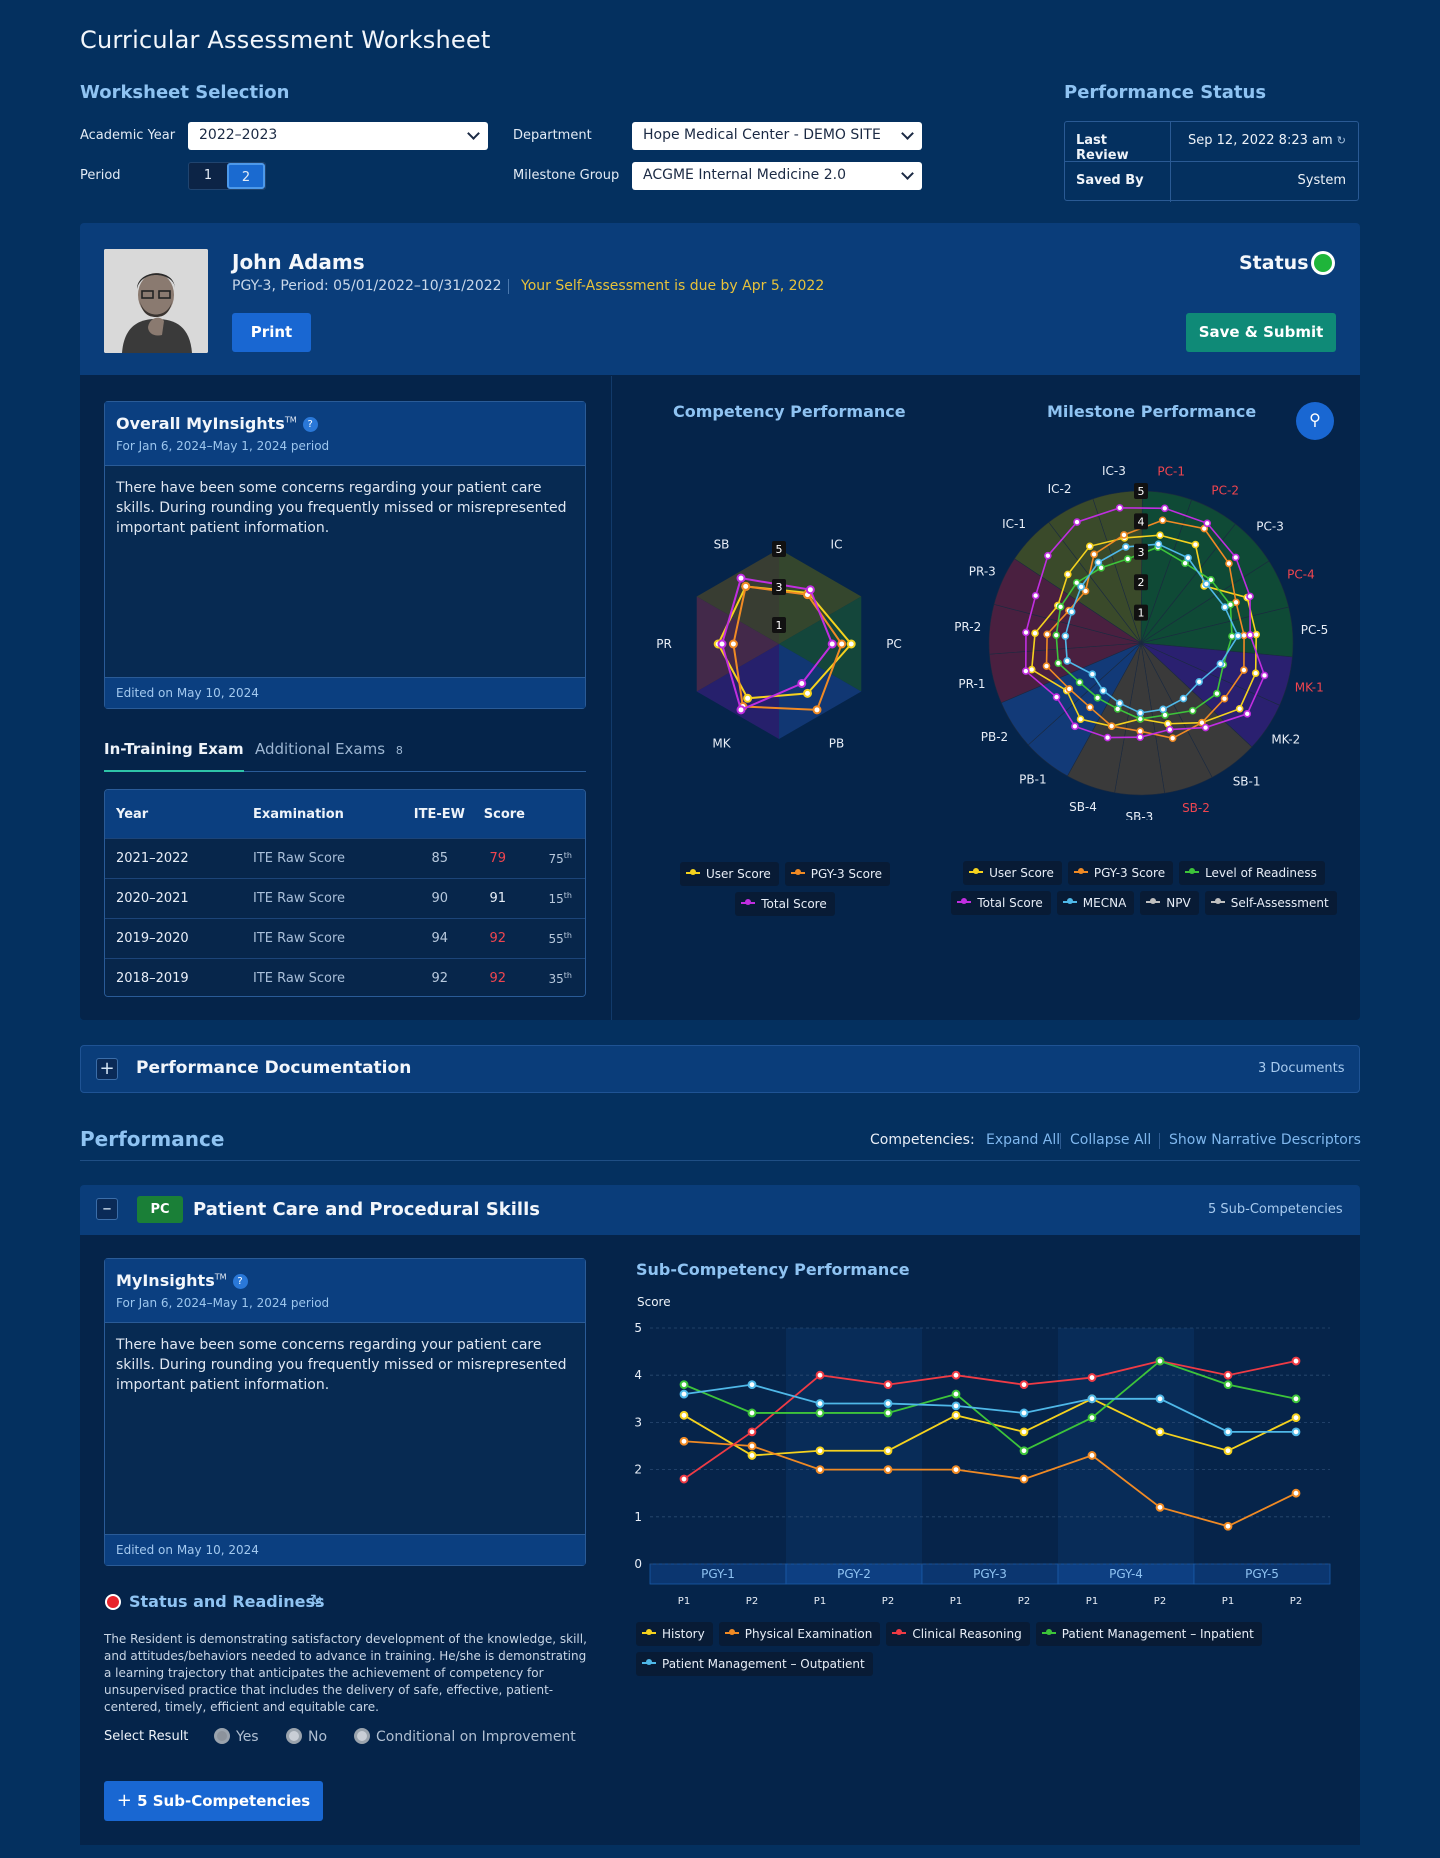  I want to click on legend-item: Patient Management – Inpatient, so click(1148, 1634).